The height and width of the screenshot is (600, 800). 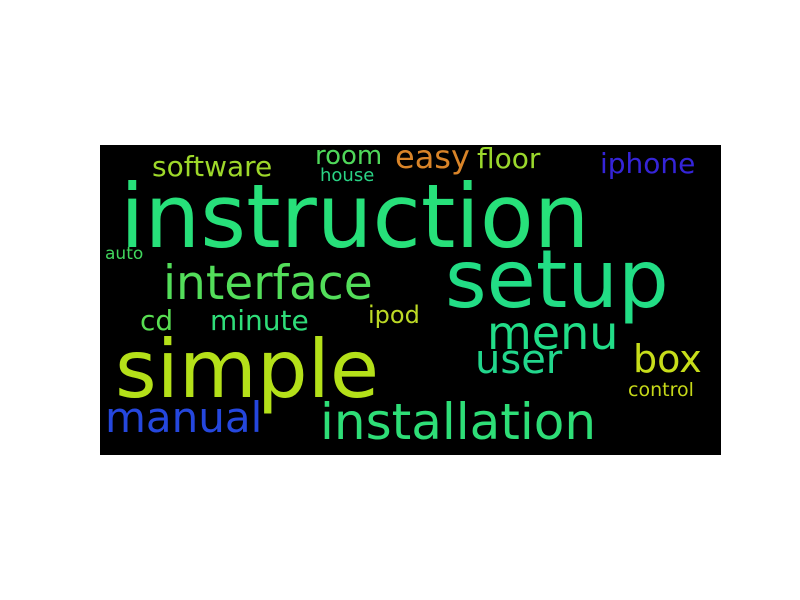 What do you see at coordinates (157, 320) in the screenshot?
I see `word-cd: cd` at bounding box center [157, 320].